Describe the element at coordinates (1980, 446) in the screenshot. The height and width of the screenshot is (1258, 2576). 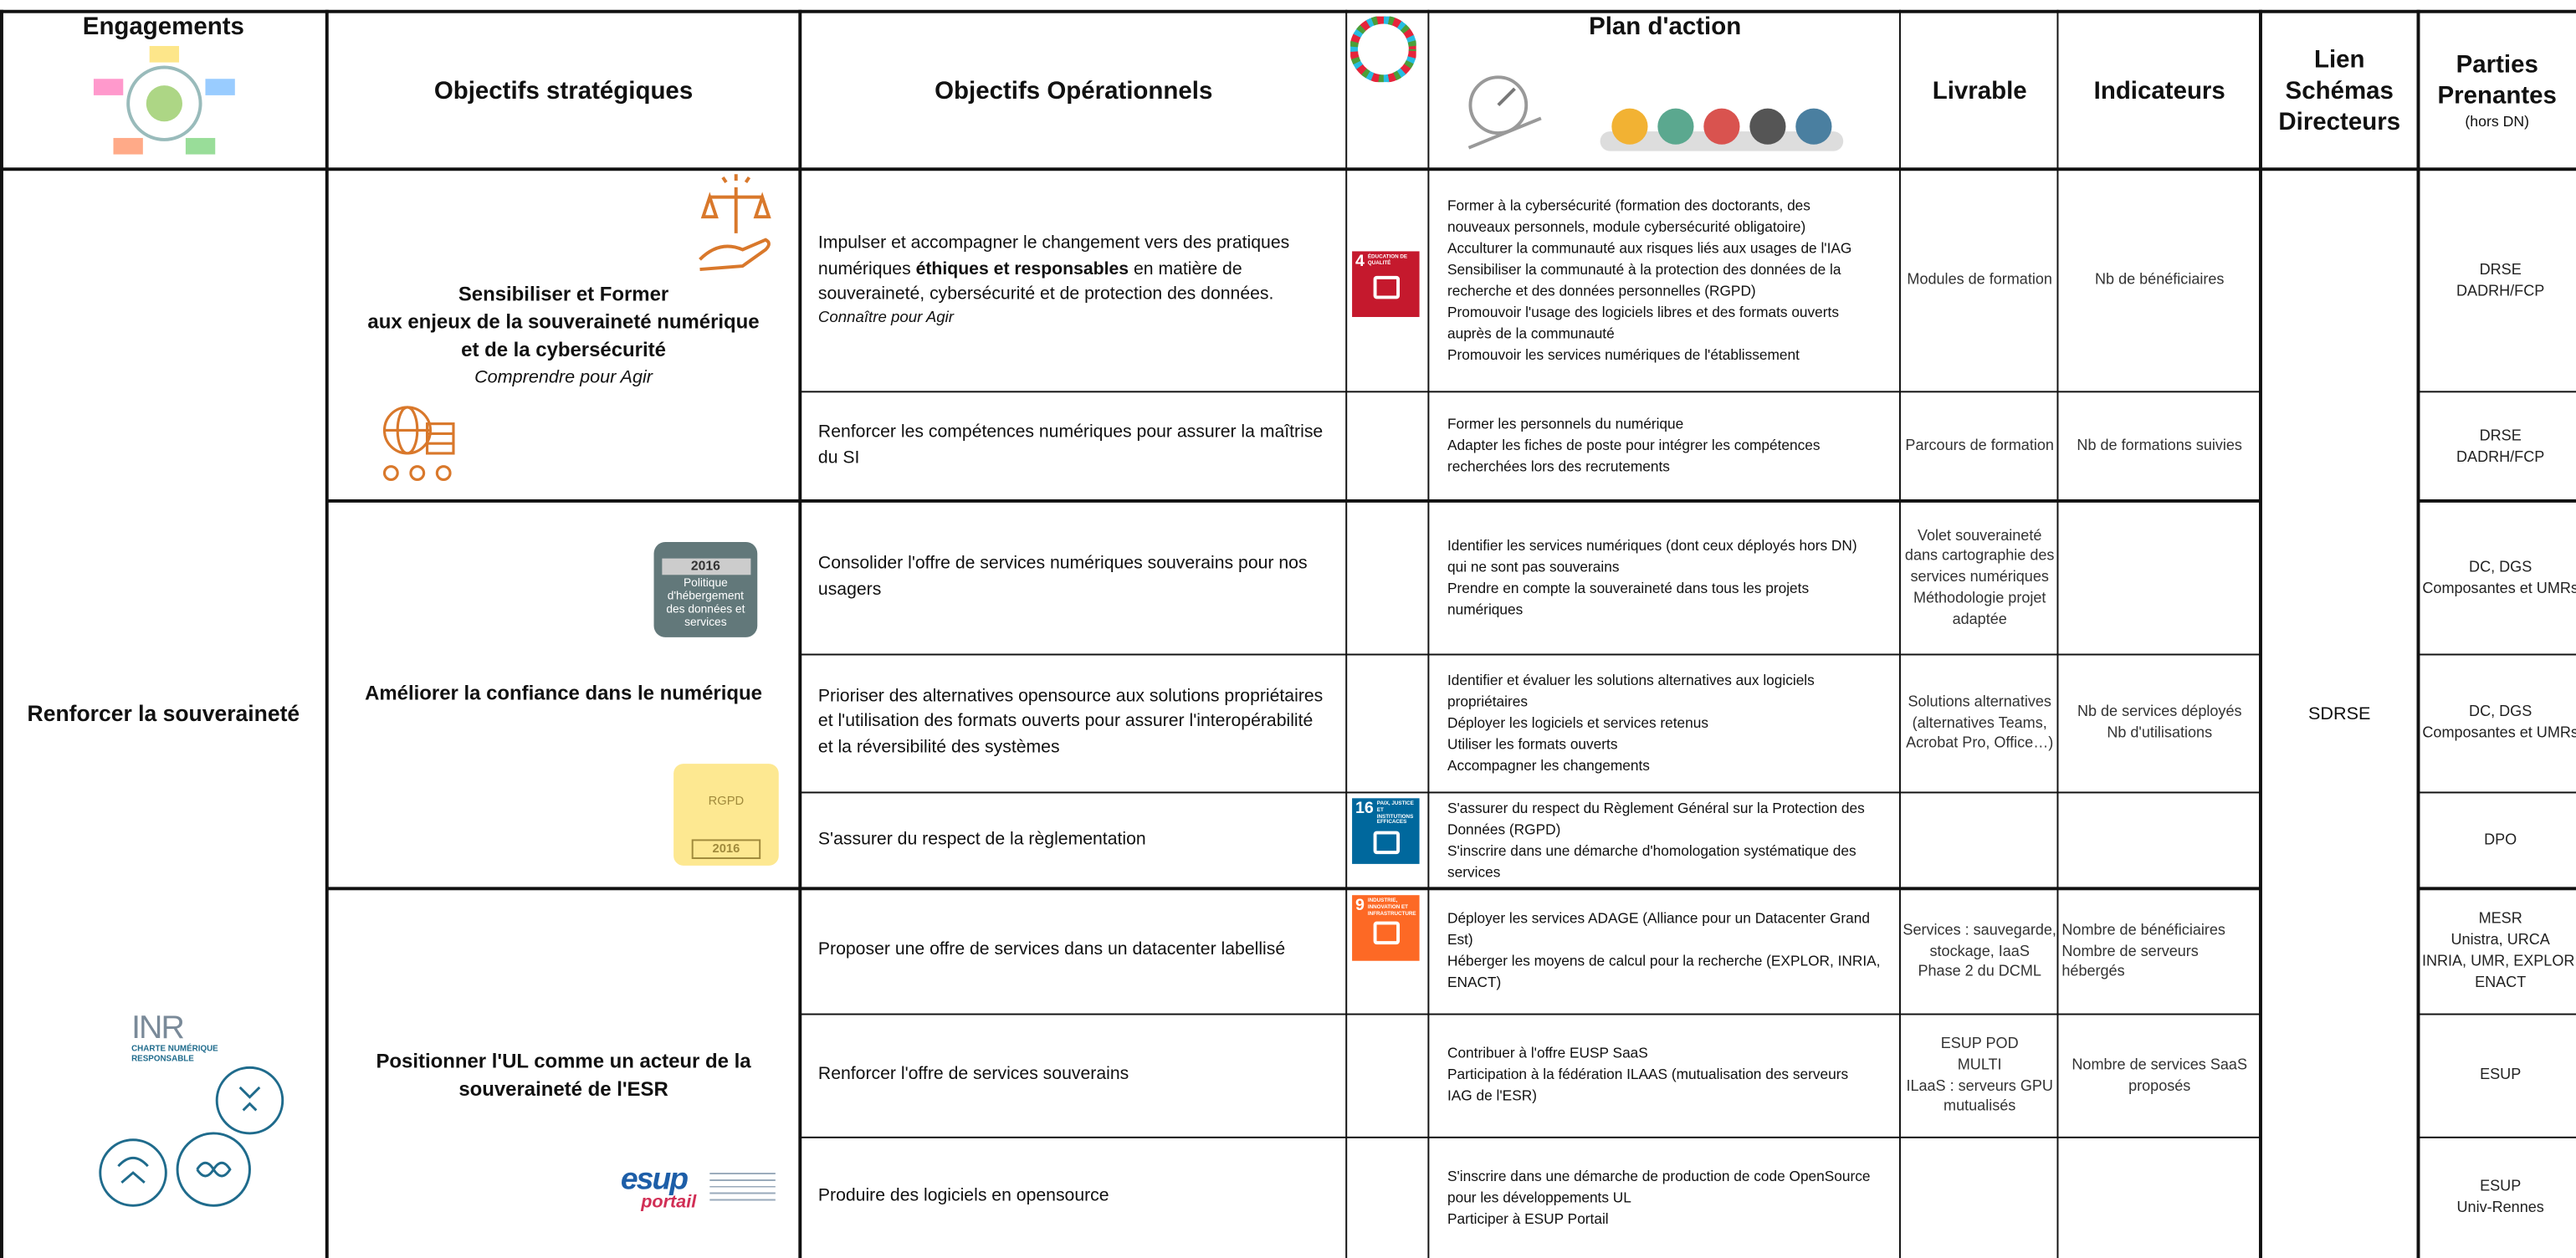
I see `livrable: Parcours de formation` at that location.